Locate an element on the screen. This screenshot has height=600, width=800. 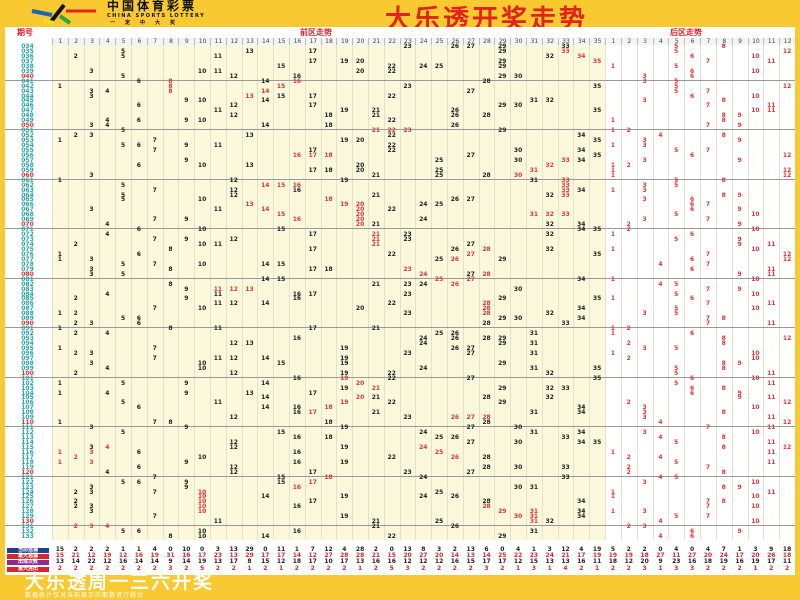
period-label: 109 is located at coordinates (27, 418).